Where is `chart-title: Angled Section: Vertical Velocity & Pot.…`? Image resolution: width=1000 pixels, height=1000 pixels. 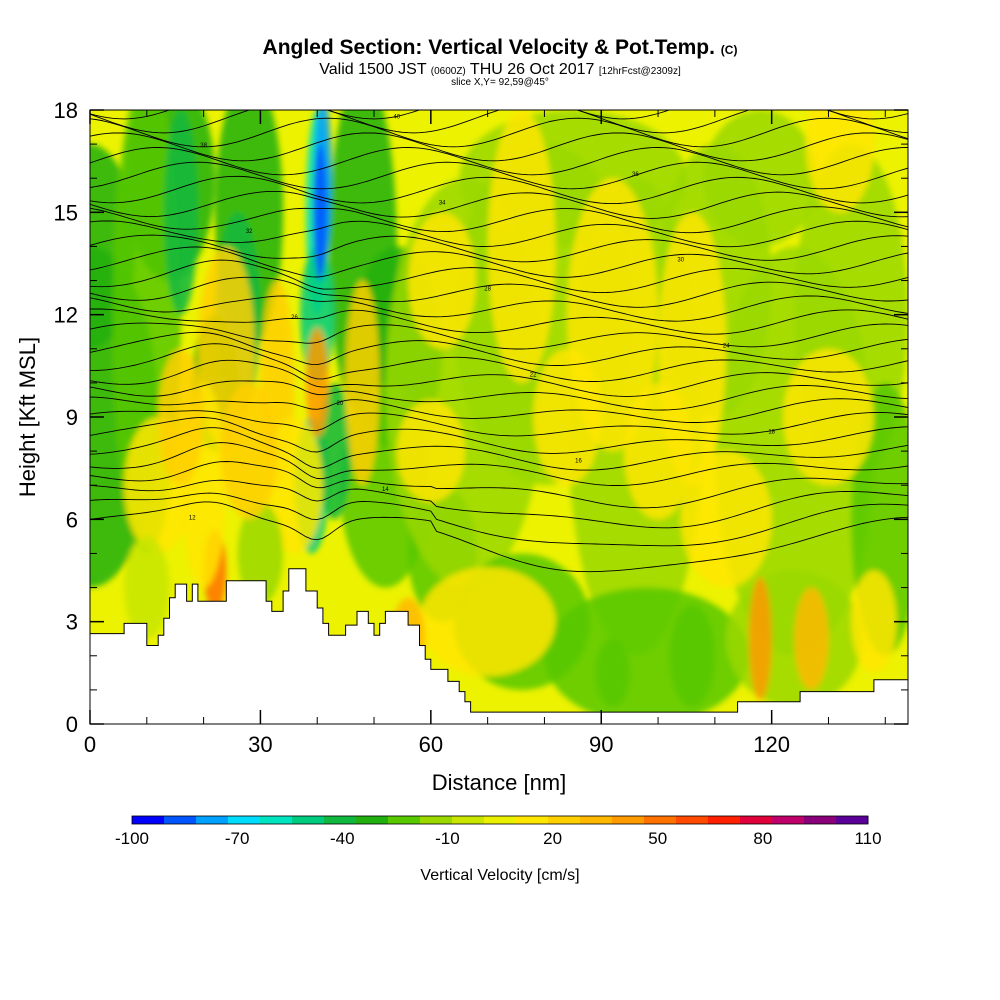 chart-title: Angled Section: Vertical Velocity & Pot.… is located at coordinates (500, 49).